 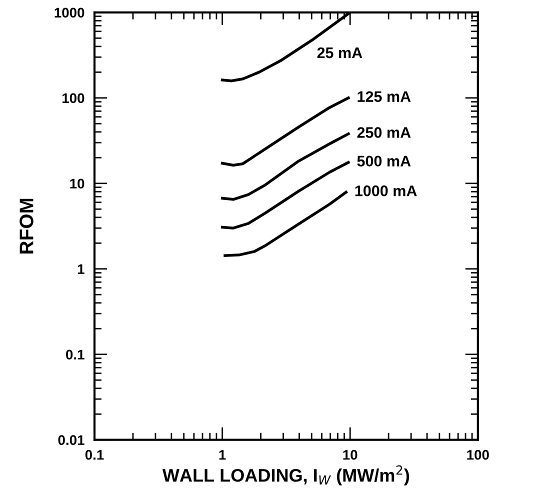 What do you see at coordinates (350, 455) in the screenshot?
I see `x-tick-label: 10` at bounding box center [350, 455].